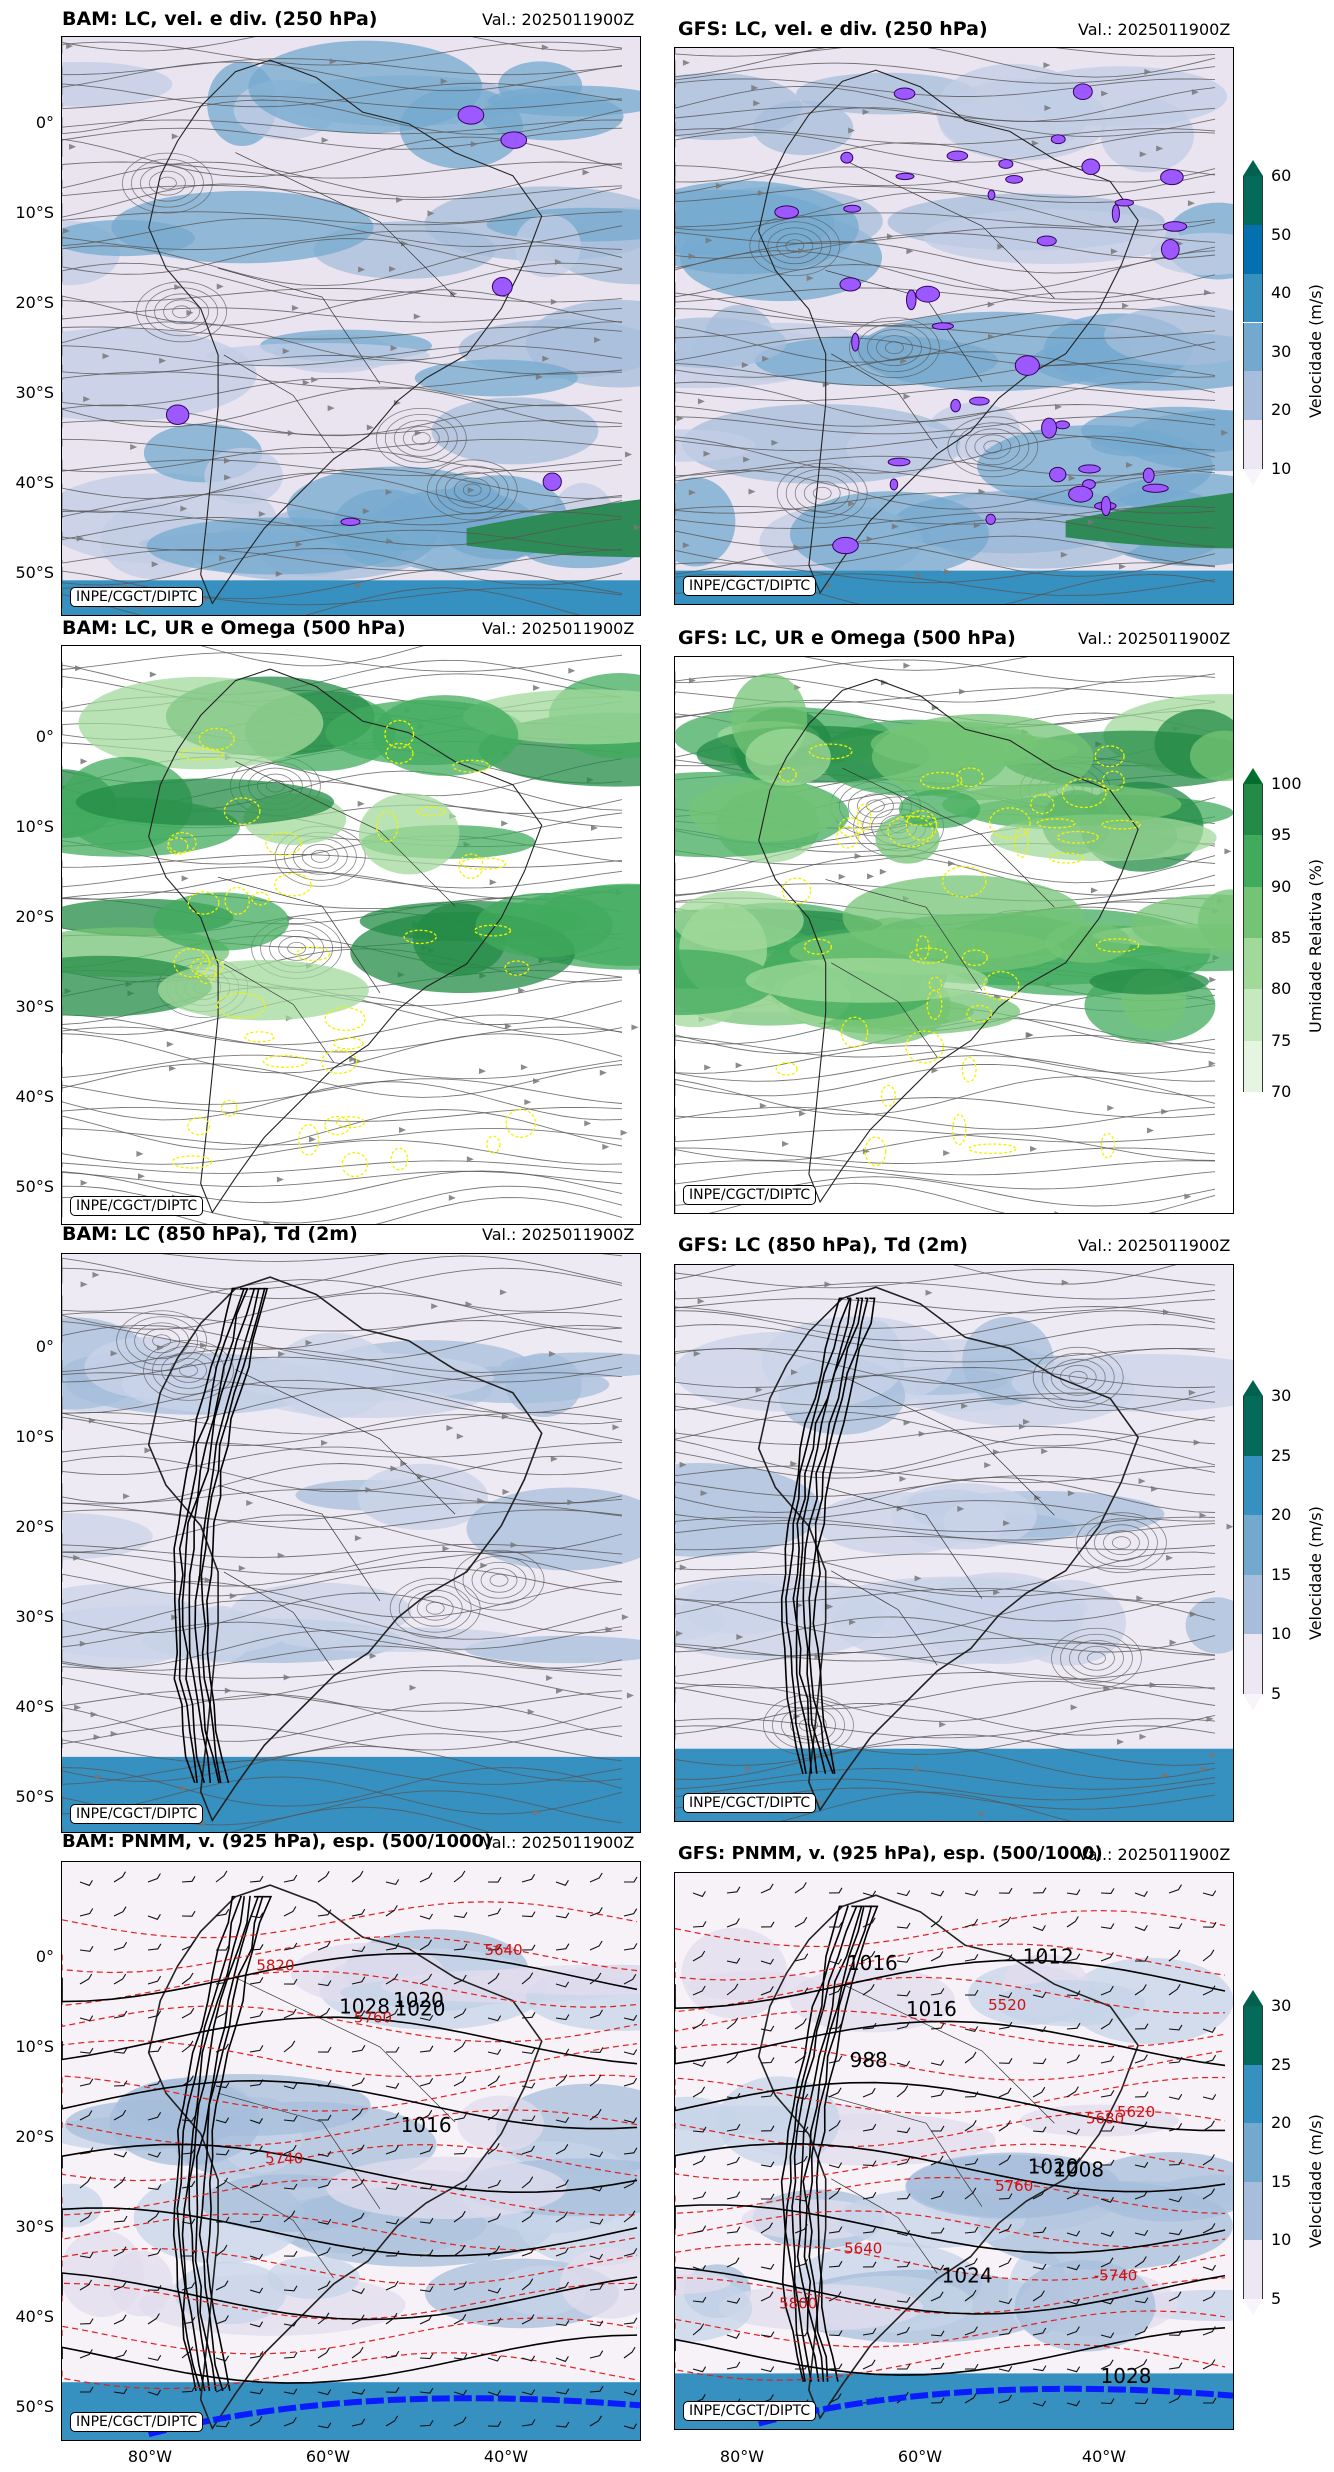 The width and height of the screenshot is (1334, 2472). I want to click on colorbar-tick: 75, so click(1281, 1040).